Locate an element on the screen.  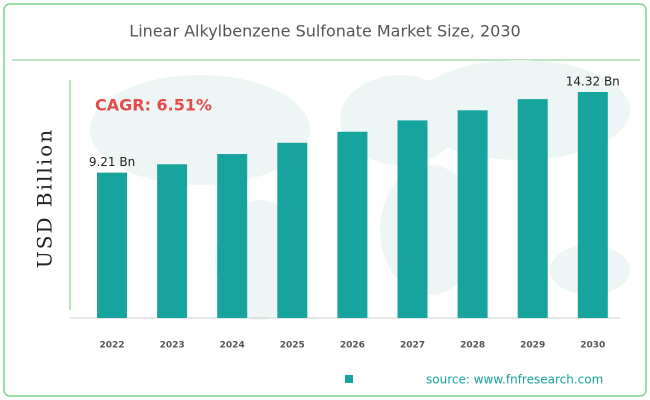
x-tick-label: 2030 is located at coordinates (592, 346).